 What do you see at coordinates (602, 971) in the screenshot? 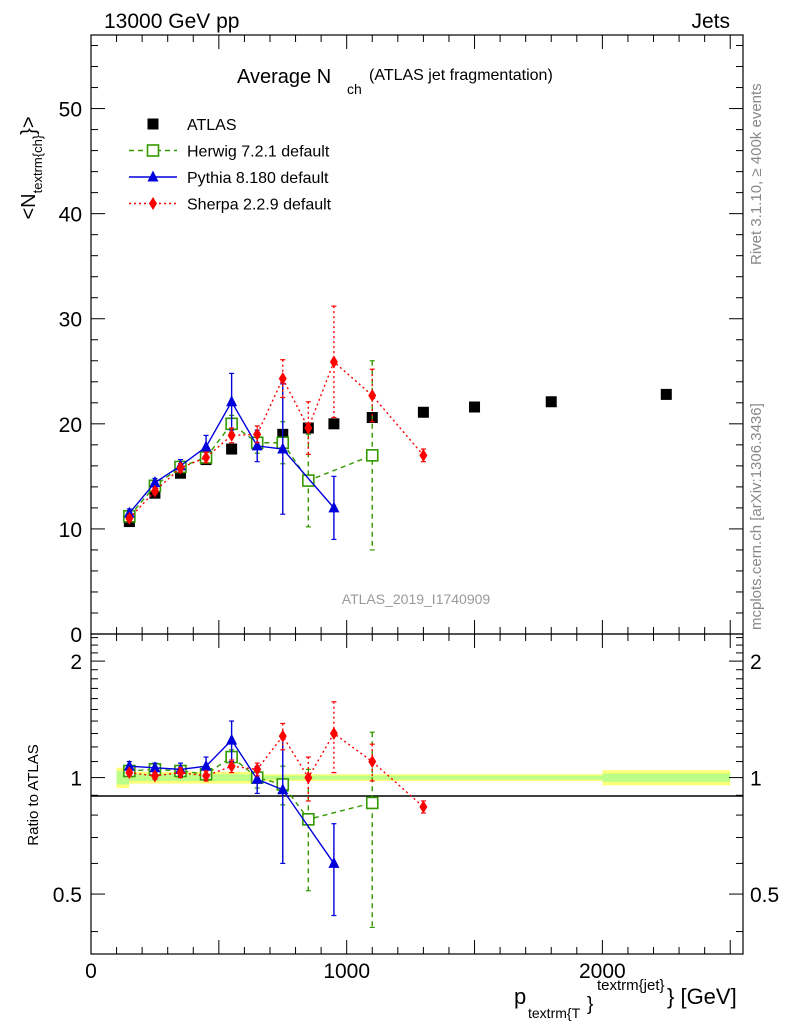
I see `x-tick-label: 2000` at bounding box center [602, 971].